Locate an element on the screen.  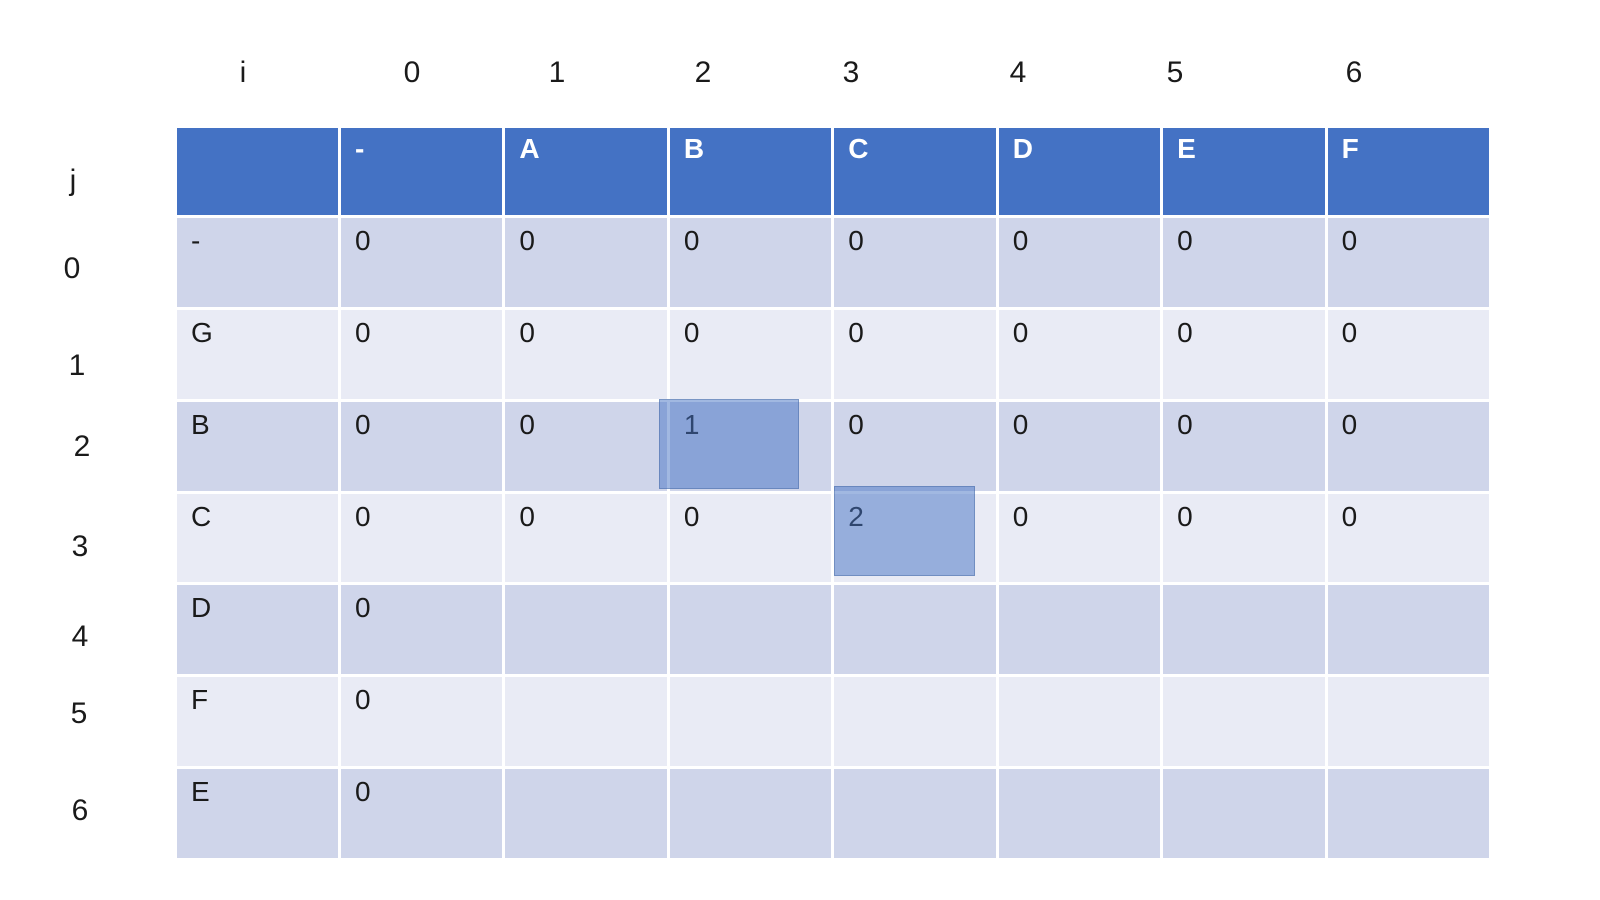
col-index-label-6: 6 is located at coordinates (1354, 72).